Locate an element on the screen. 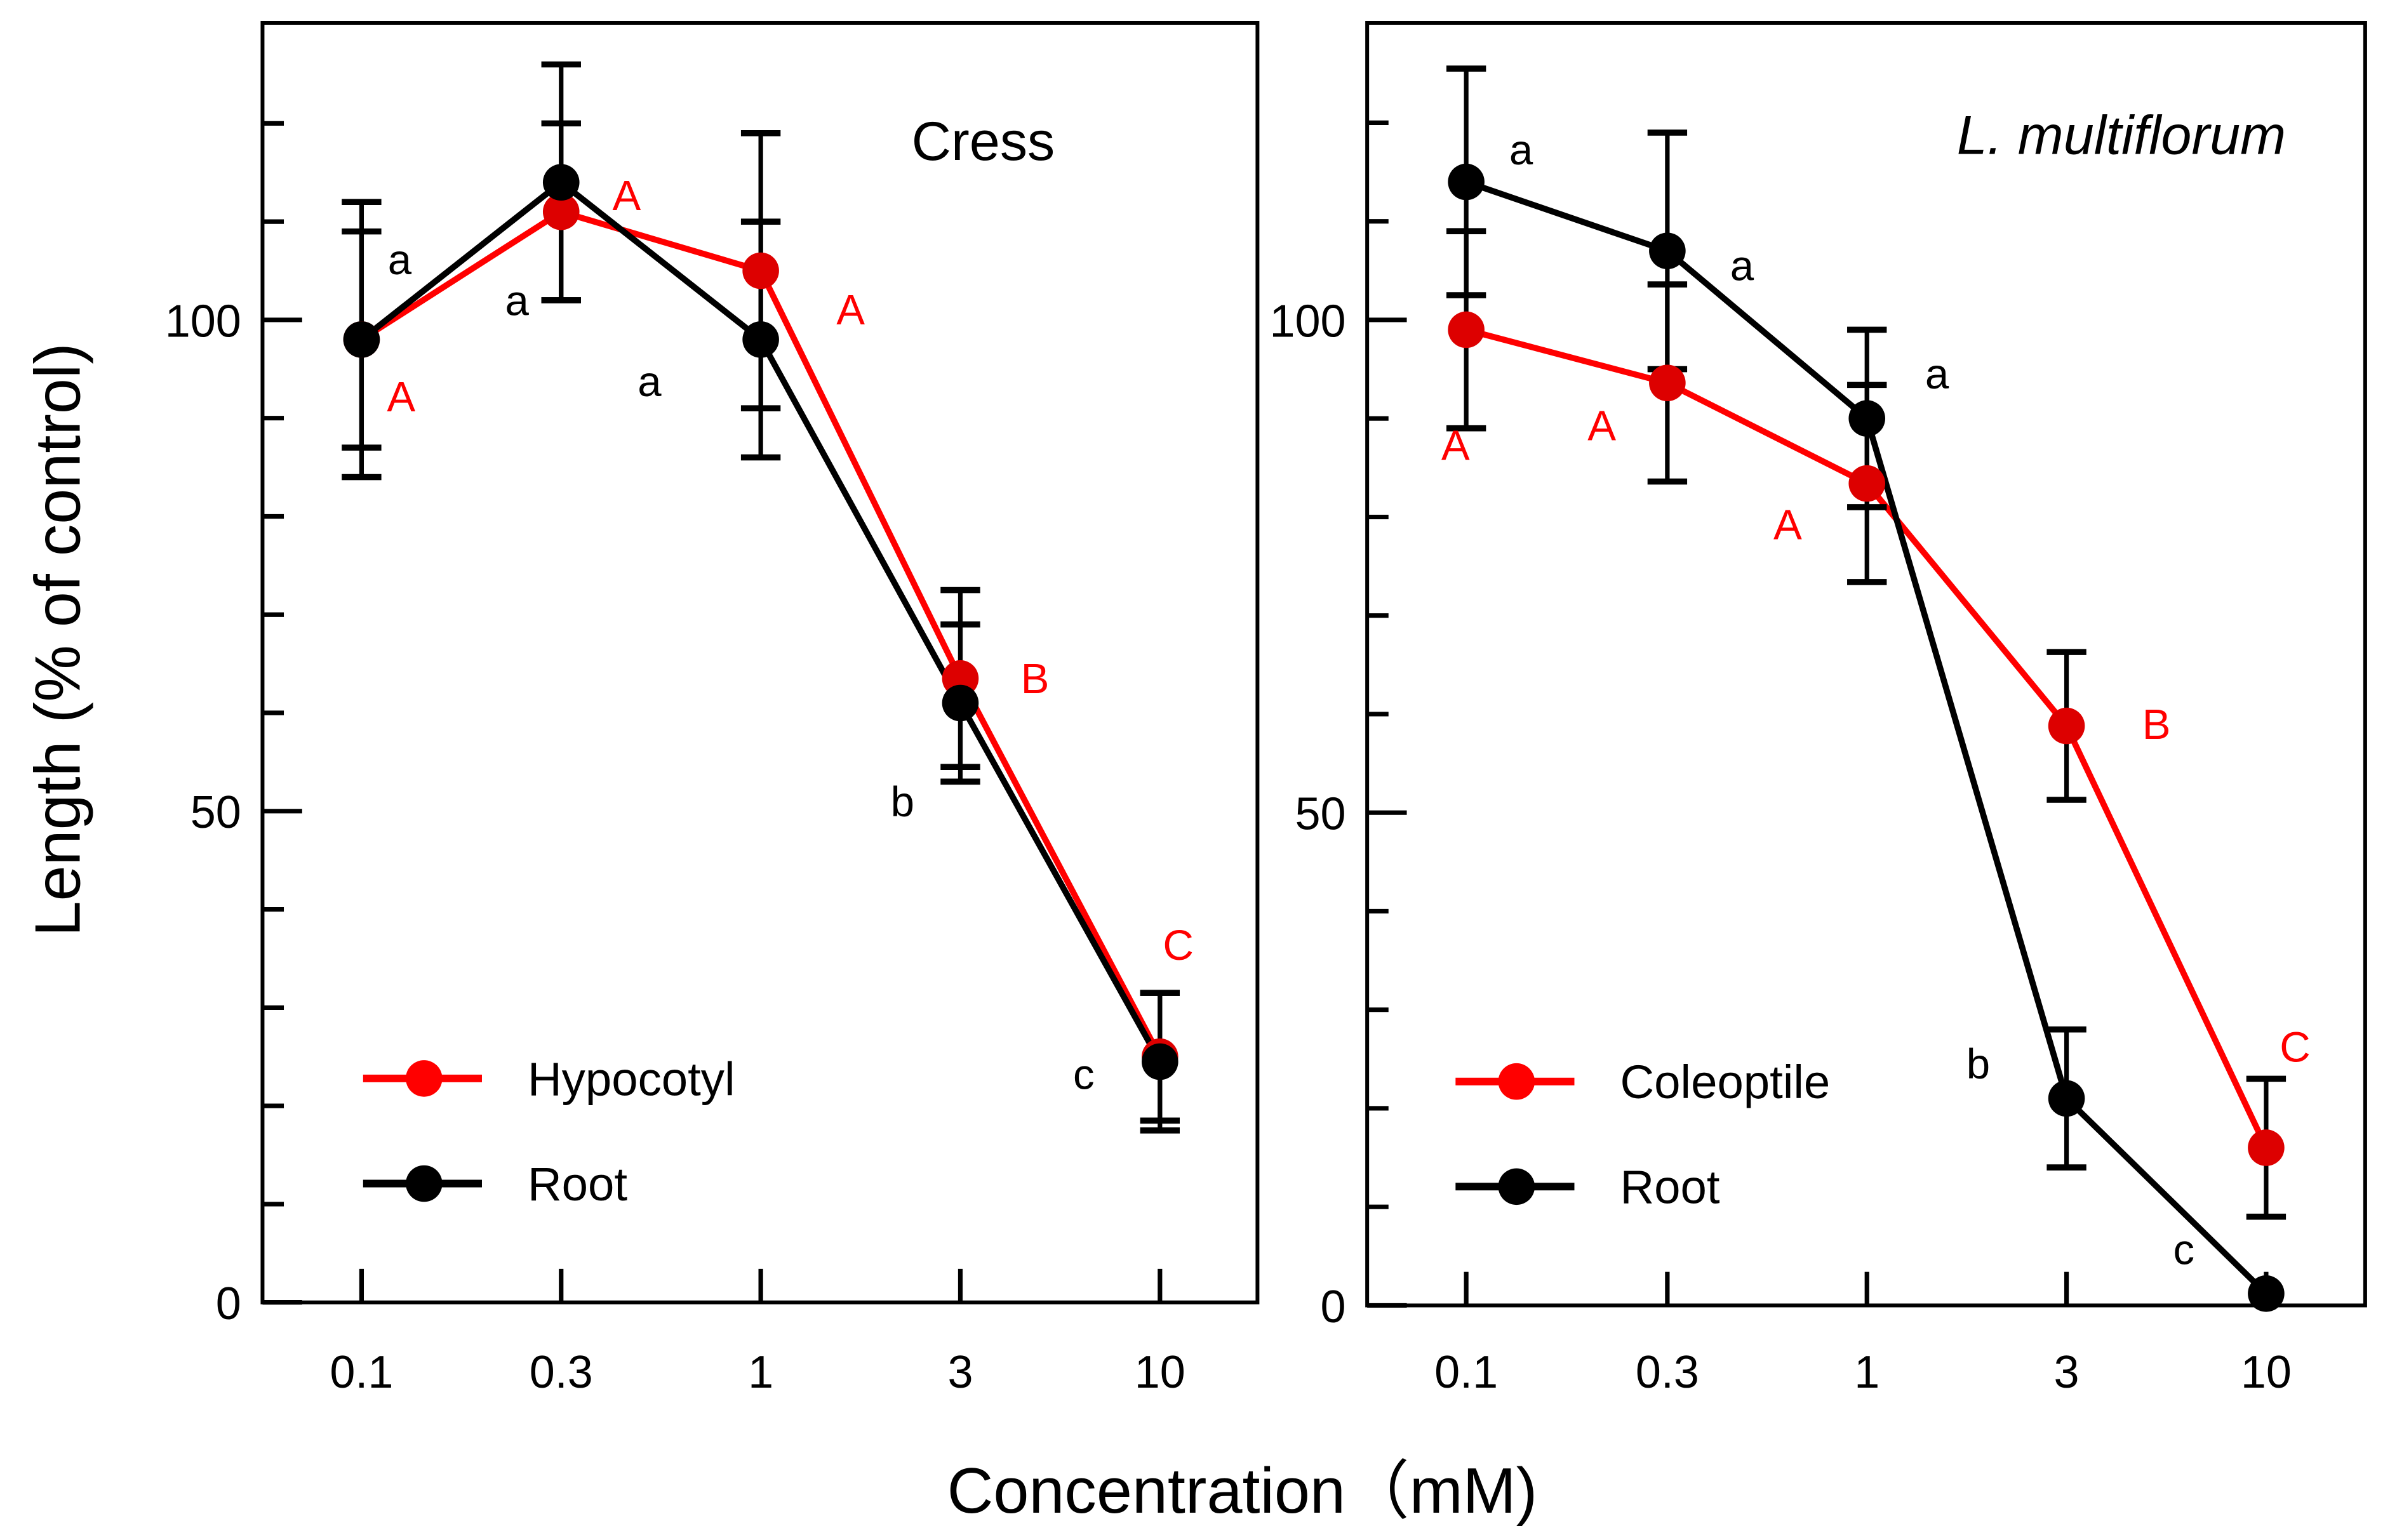 This screenshot has height=1540, width=2390. legend-label: Hypocotyl is located at coordinates (631, 1078).